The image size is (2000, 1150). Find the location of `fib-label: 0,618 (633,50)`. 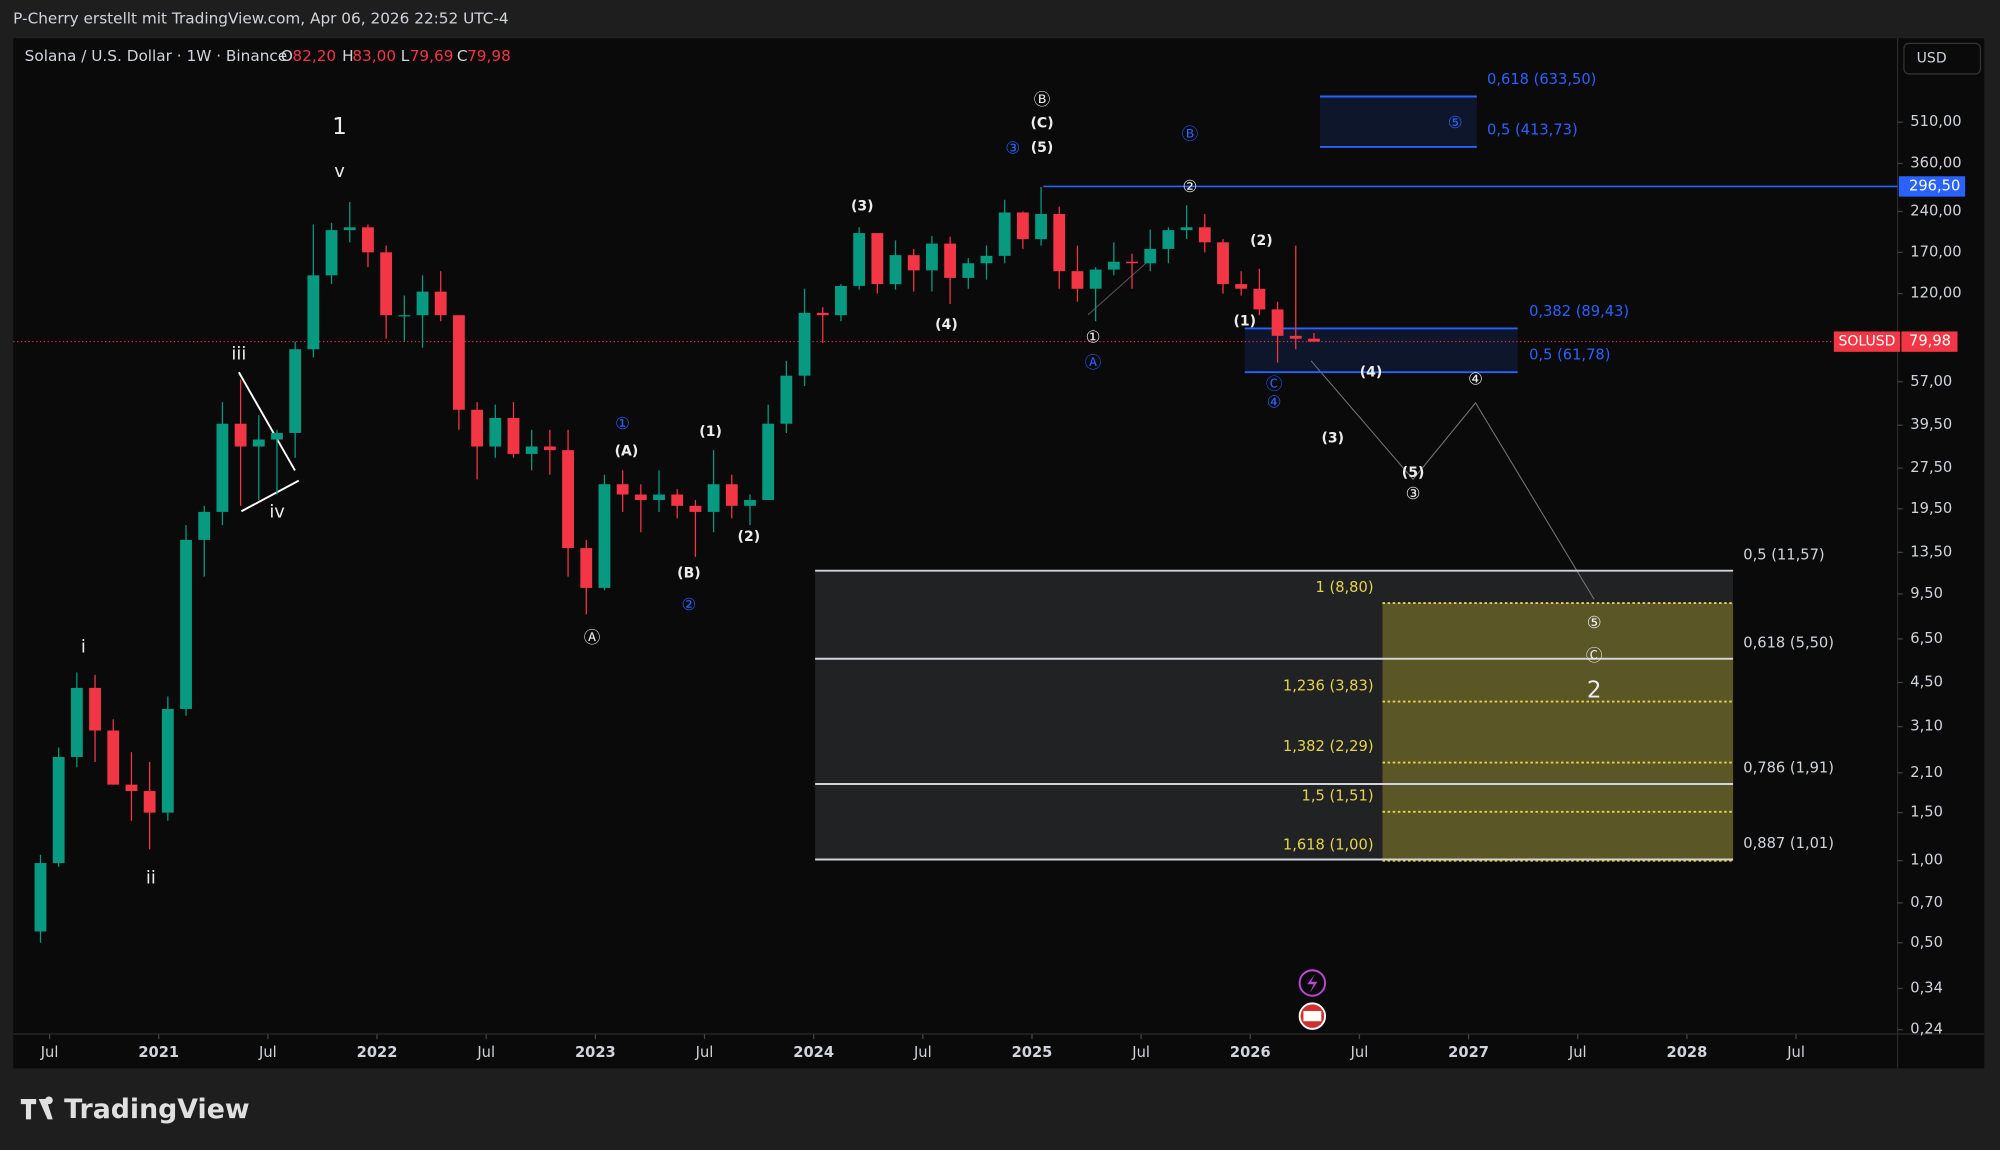

fib-label: 0,618 (633,50) is located at coordinates (1541, 79).